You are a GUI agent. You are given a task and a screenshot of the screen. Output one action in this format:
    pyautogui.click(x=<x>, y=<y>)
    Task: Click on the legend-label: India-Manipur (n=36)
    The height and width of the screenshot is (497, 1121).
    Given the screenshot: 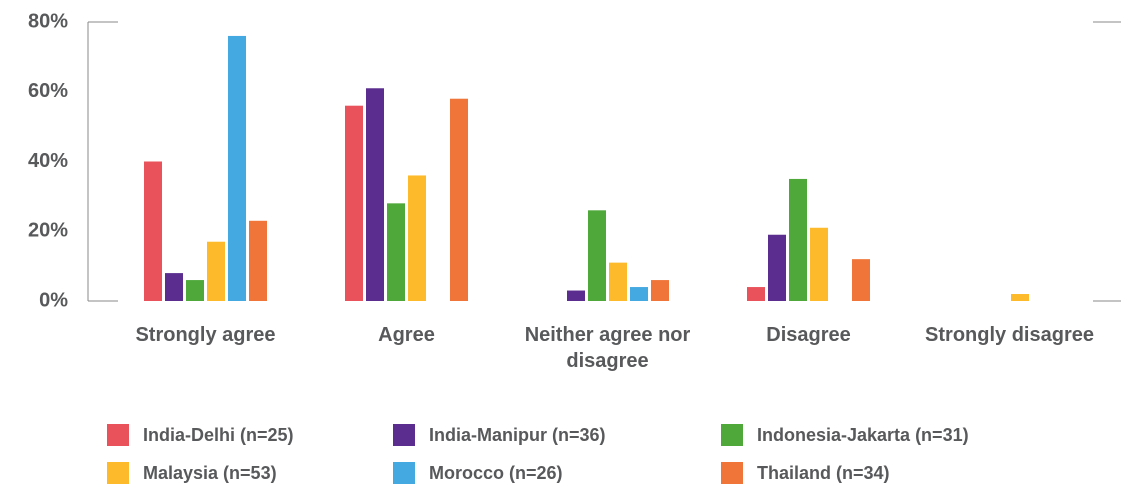 What is the action you would take?
    pyautogui.click(x=517, y=434)
    